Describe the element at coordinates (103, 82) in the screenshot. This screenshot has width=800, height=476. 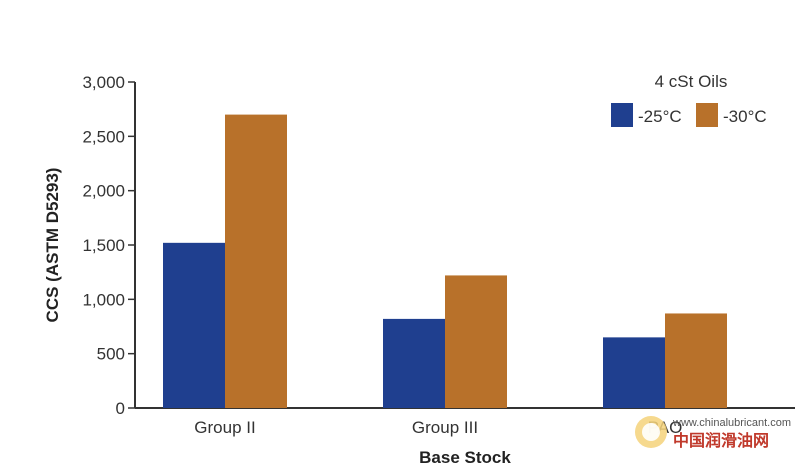
I see `y-tick-label: 3,000` at that location.